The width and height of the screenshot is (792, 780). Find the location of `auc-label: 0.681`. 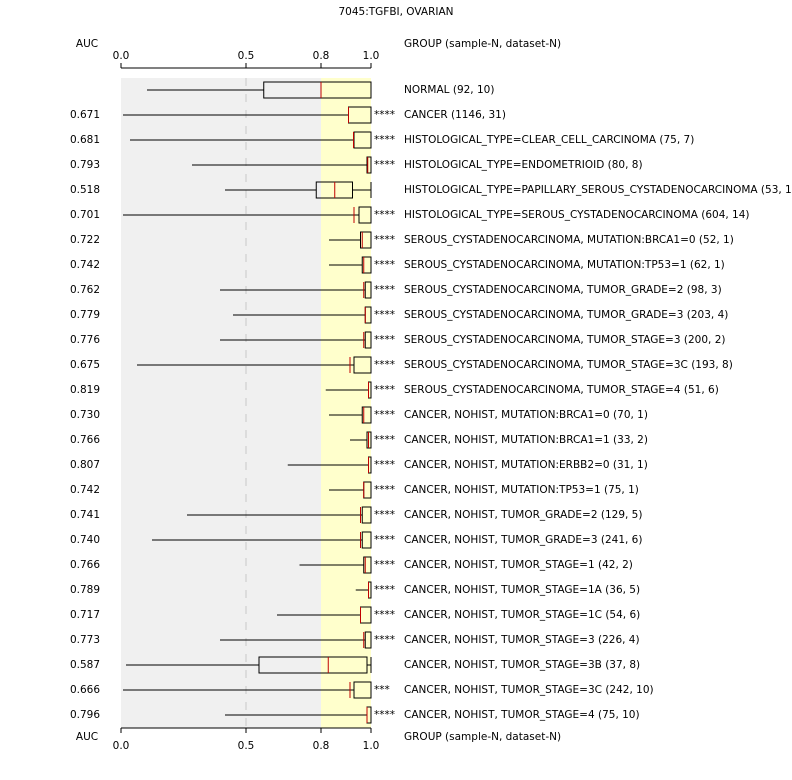

auc-label: 0.681 is located at coordinates (85, 140).